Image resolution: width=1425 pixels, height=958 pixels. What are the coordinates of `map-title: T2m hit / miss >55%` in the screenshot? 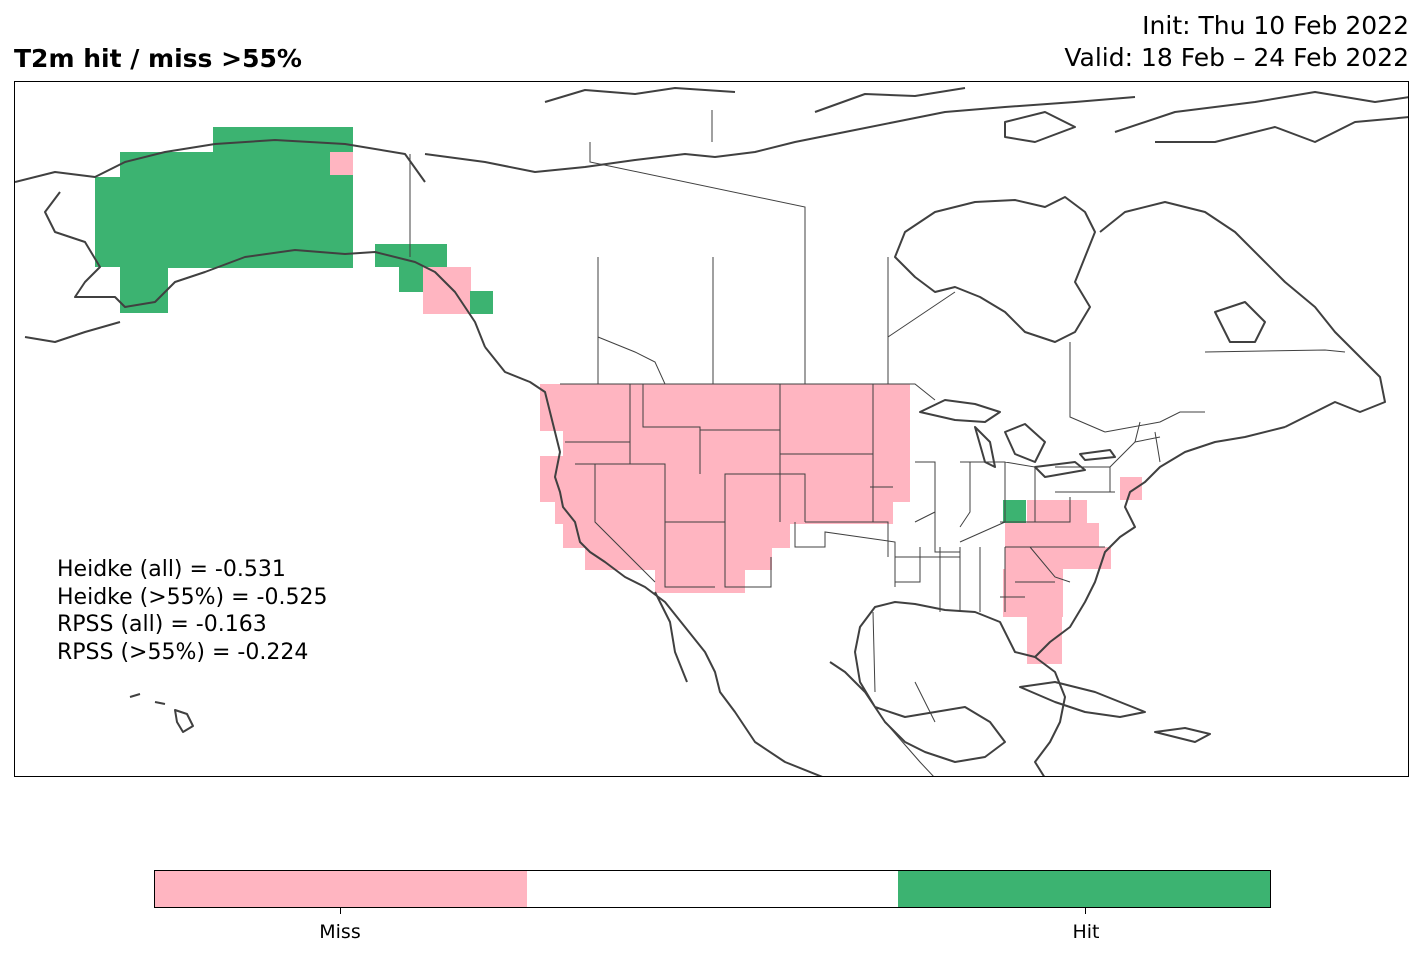 It's located at (158, 58).